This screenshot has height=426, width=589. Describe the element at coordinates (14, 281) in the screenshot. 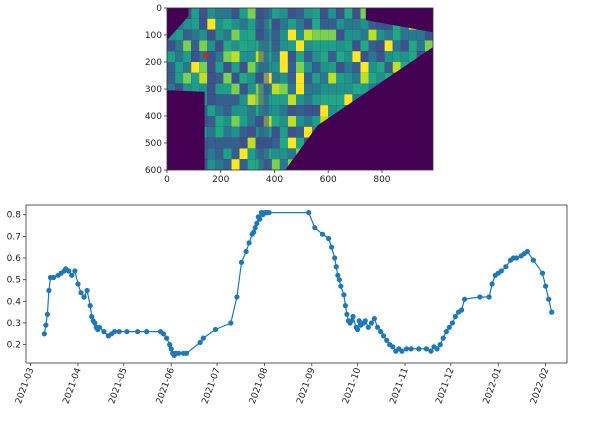

I see `y-tick-label: 0.5` at that location.